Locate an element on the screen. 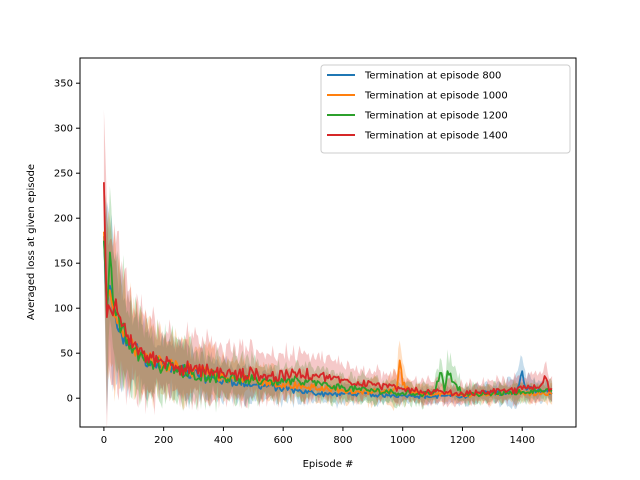 This screenshot has height=480, width=640. x-tick-label: 200 is located at coordinates (163, 440).